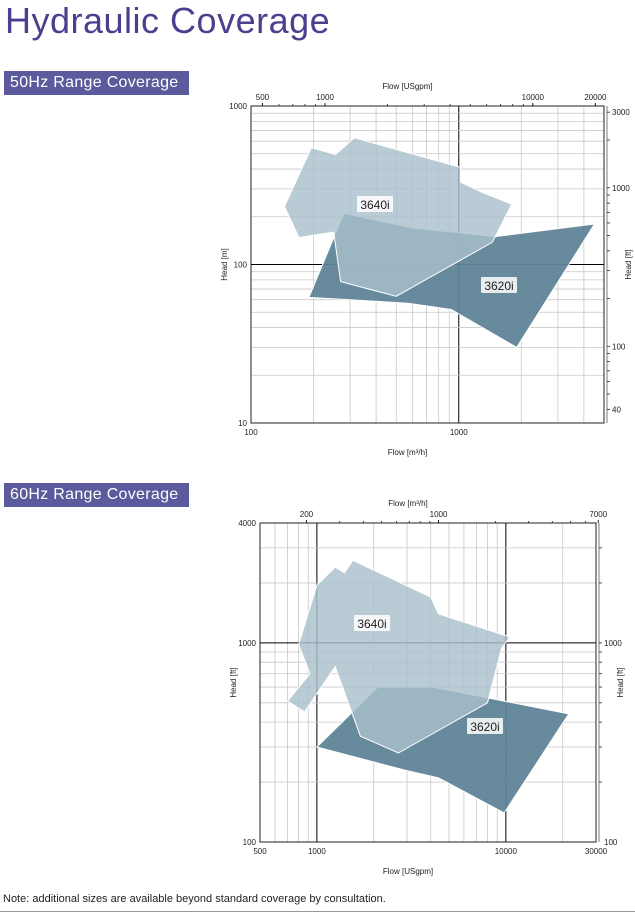 The height and width of the screenshot is (914, 635). I want to click on right-tick-label: 40, so click(616, 409).